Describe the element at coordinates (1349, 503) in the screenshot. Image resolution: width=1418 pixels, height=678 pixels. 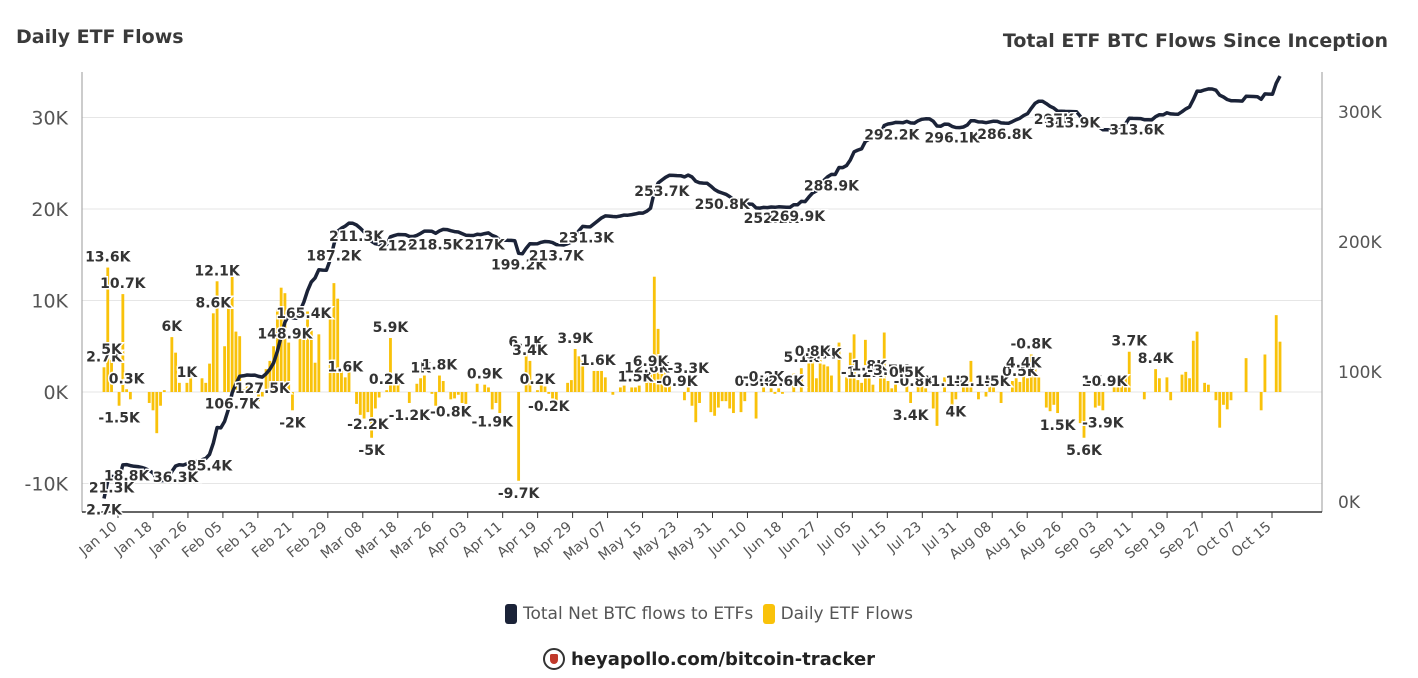
I see `right-tick-label: 0K` at that location.